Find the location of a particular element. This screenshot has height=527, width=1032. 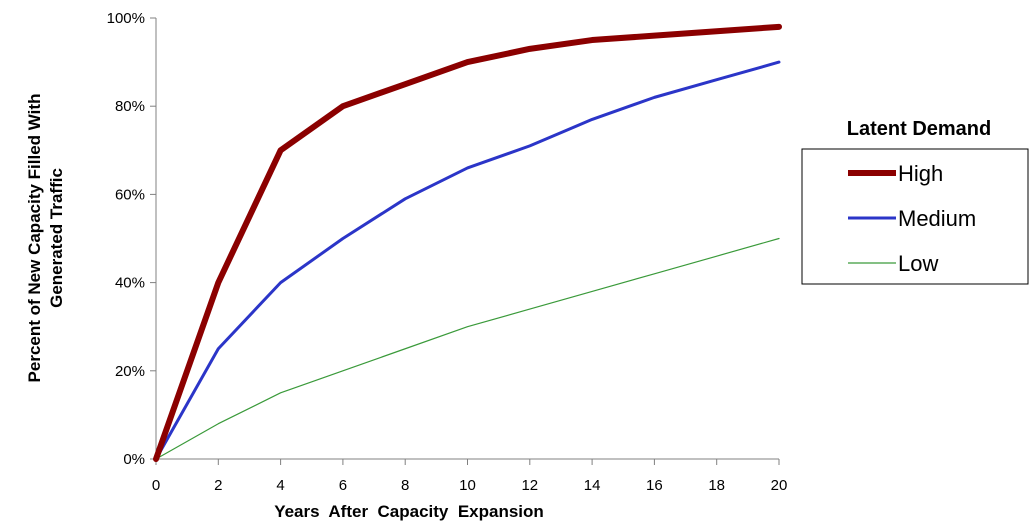

x-axis-title: Years After Capacity Expansion is located at coordinates (409, 511).